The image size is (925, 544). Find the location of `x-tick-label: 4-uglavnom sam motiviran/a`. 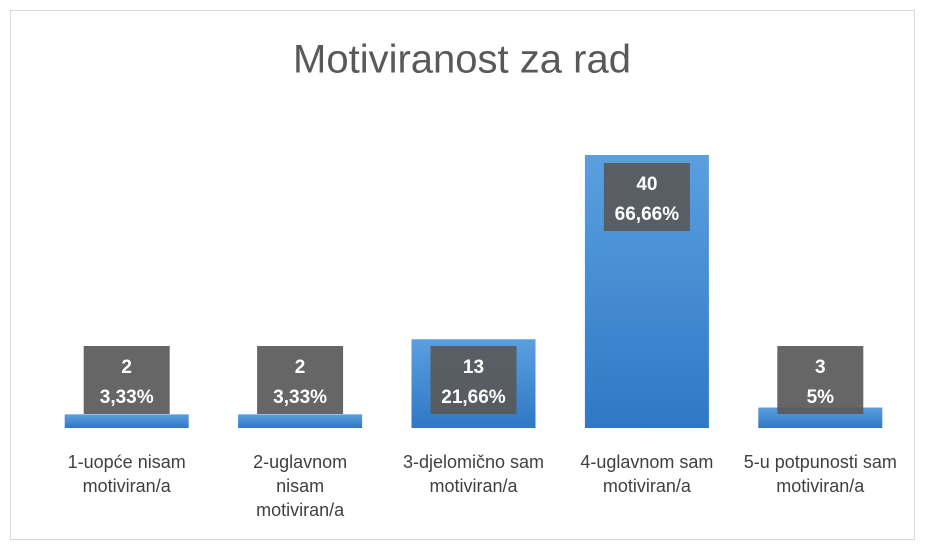

x-tick-label: 4-uglavnom sam motiviran/a is located at coordinates (647, 474).